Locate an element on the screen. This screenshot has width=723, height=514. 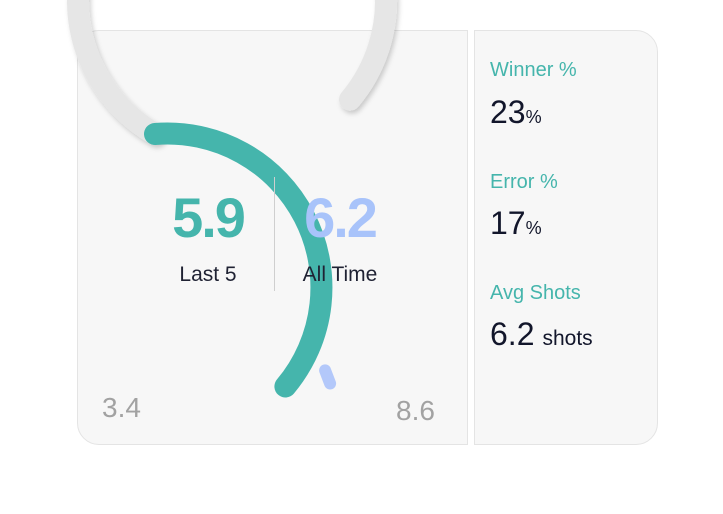
center-divider is located at coordinates (274, 234).